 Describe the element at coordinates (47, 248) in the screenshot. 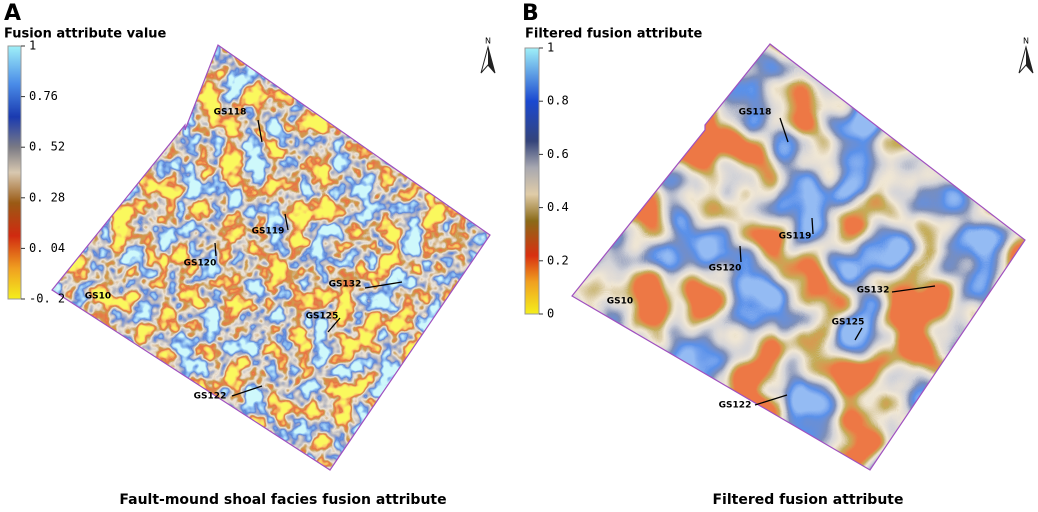

I see `colorbar-tick-label: 0. 04` at that location.